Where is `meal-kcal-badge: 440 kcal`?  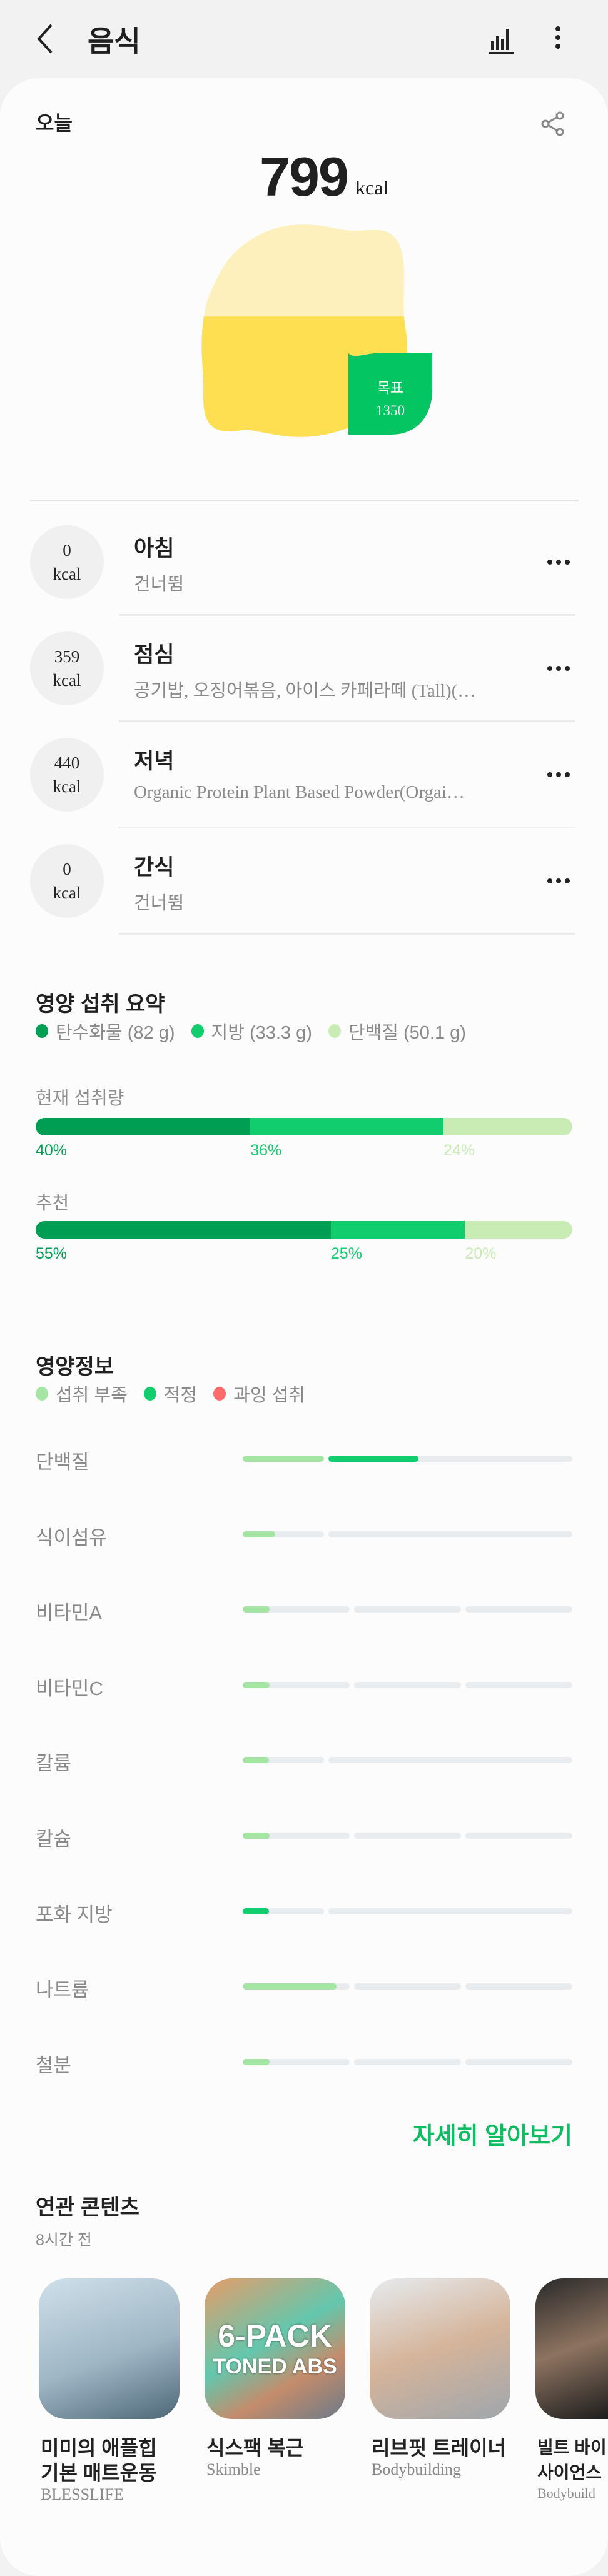 meal-kcal-badge: 440 kcal is located at coordinates (67, 775).